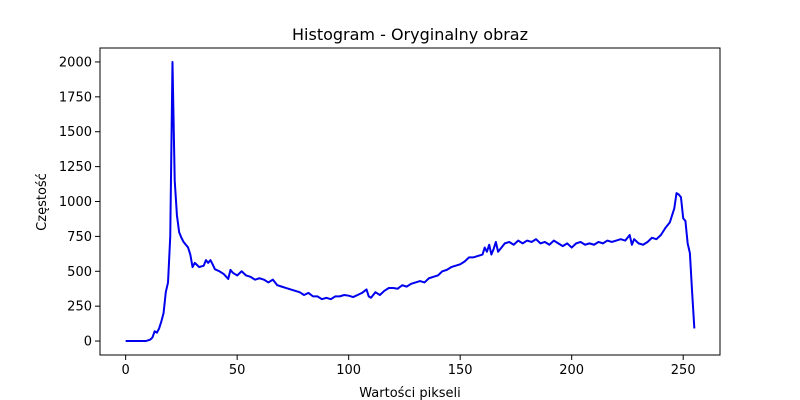 This screenshot has width=800, height=400. I want to click on chart-title: Histogram - Oryginalny obraz, so click(410, 34).